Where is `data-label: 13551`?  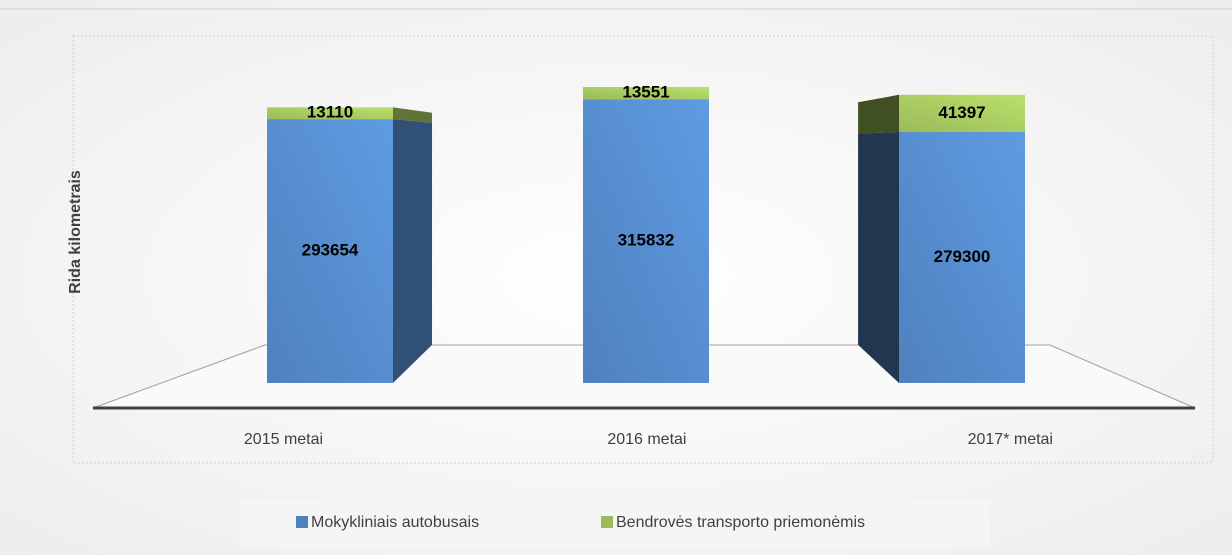
data-label: 13551 is located at coordinates (645, 92).